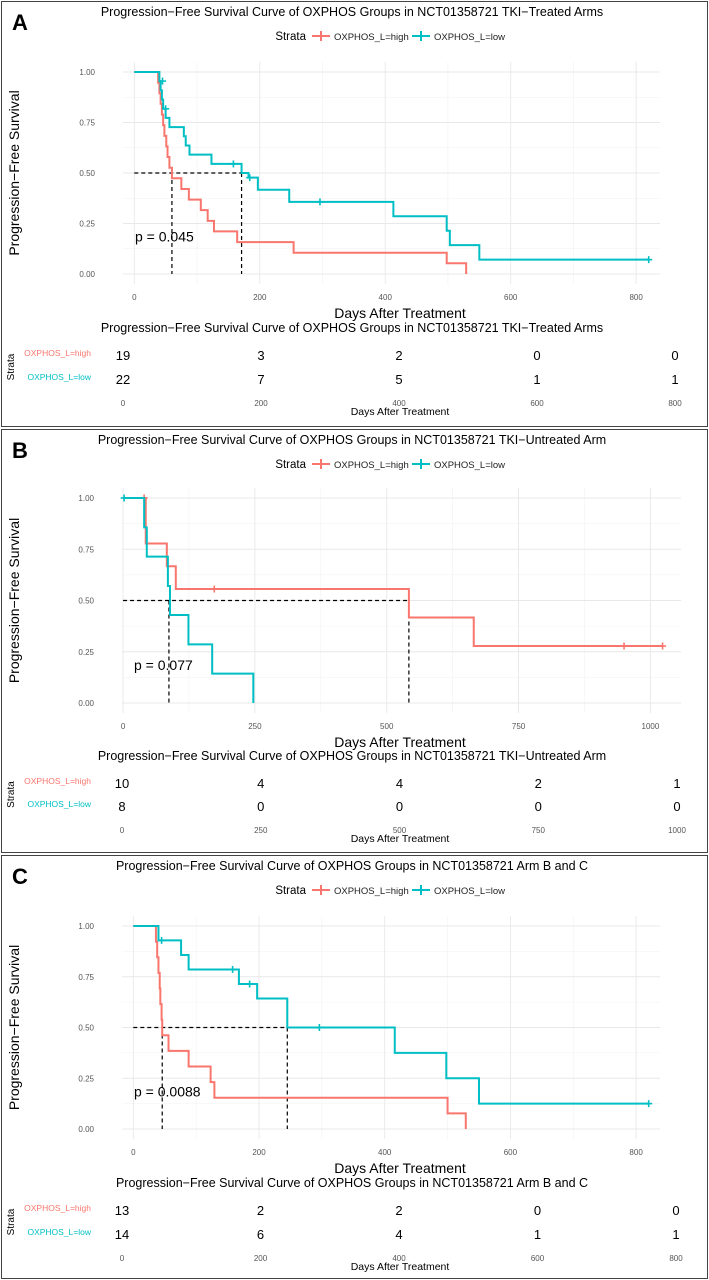 This screenshot has width=709, height=1280. I want to click on risk-count: 10, so click(122, 783).